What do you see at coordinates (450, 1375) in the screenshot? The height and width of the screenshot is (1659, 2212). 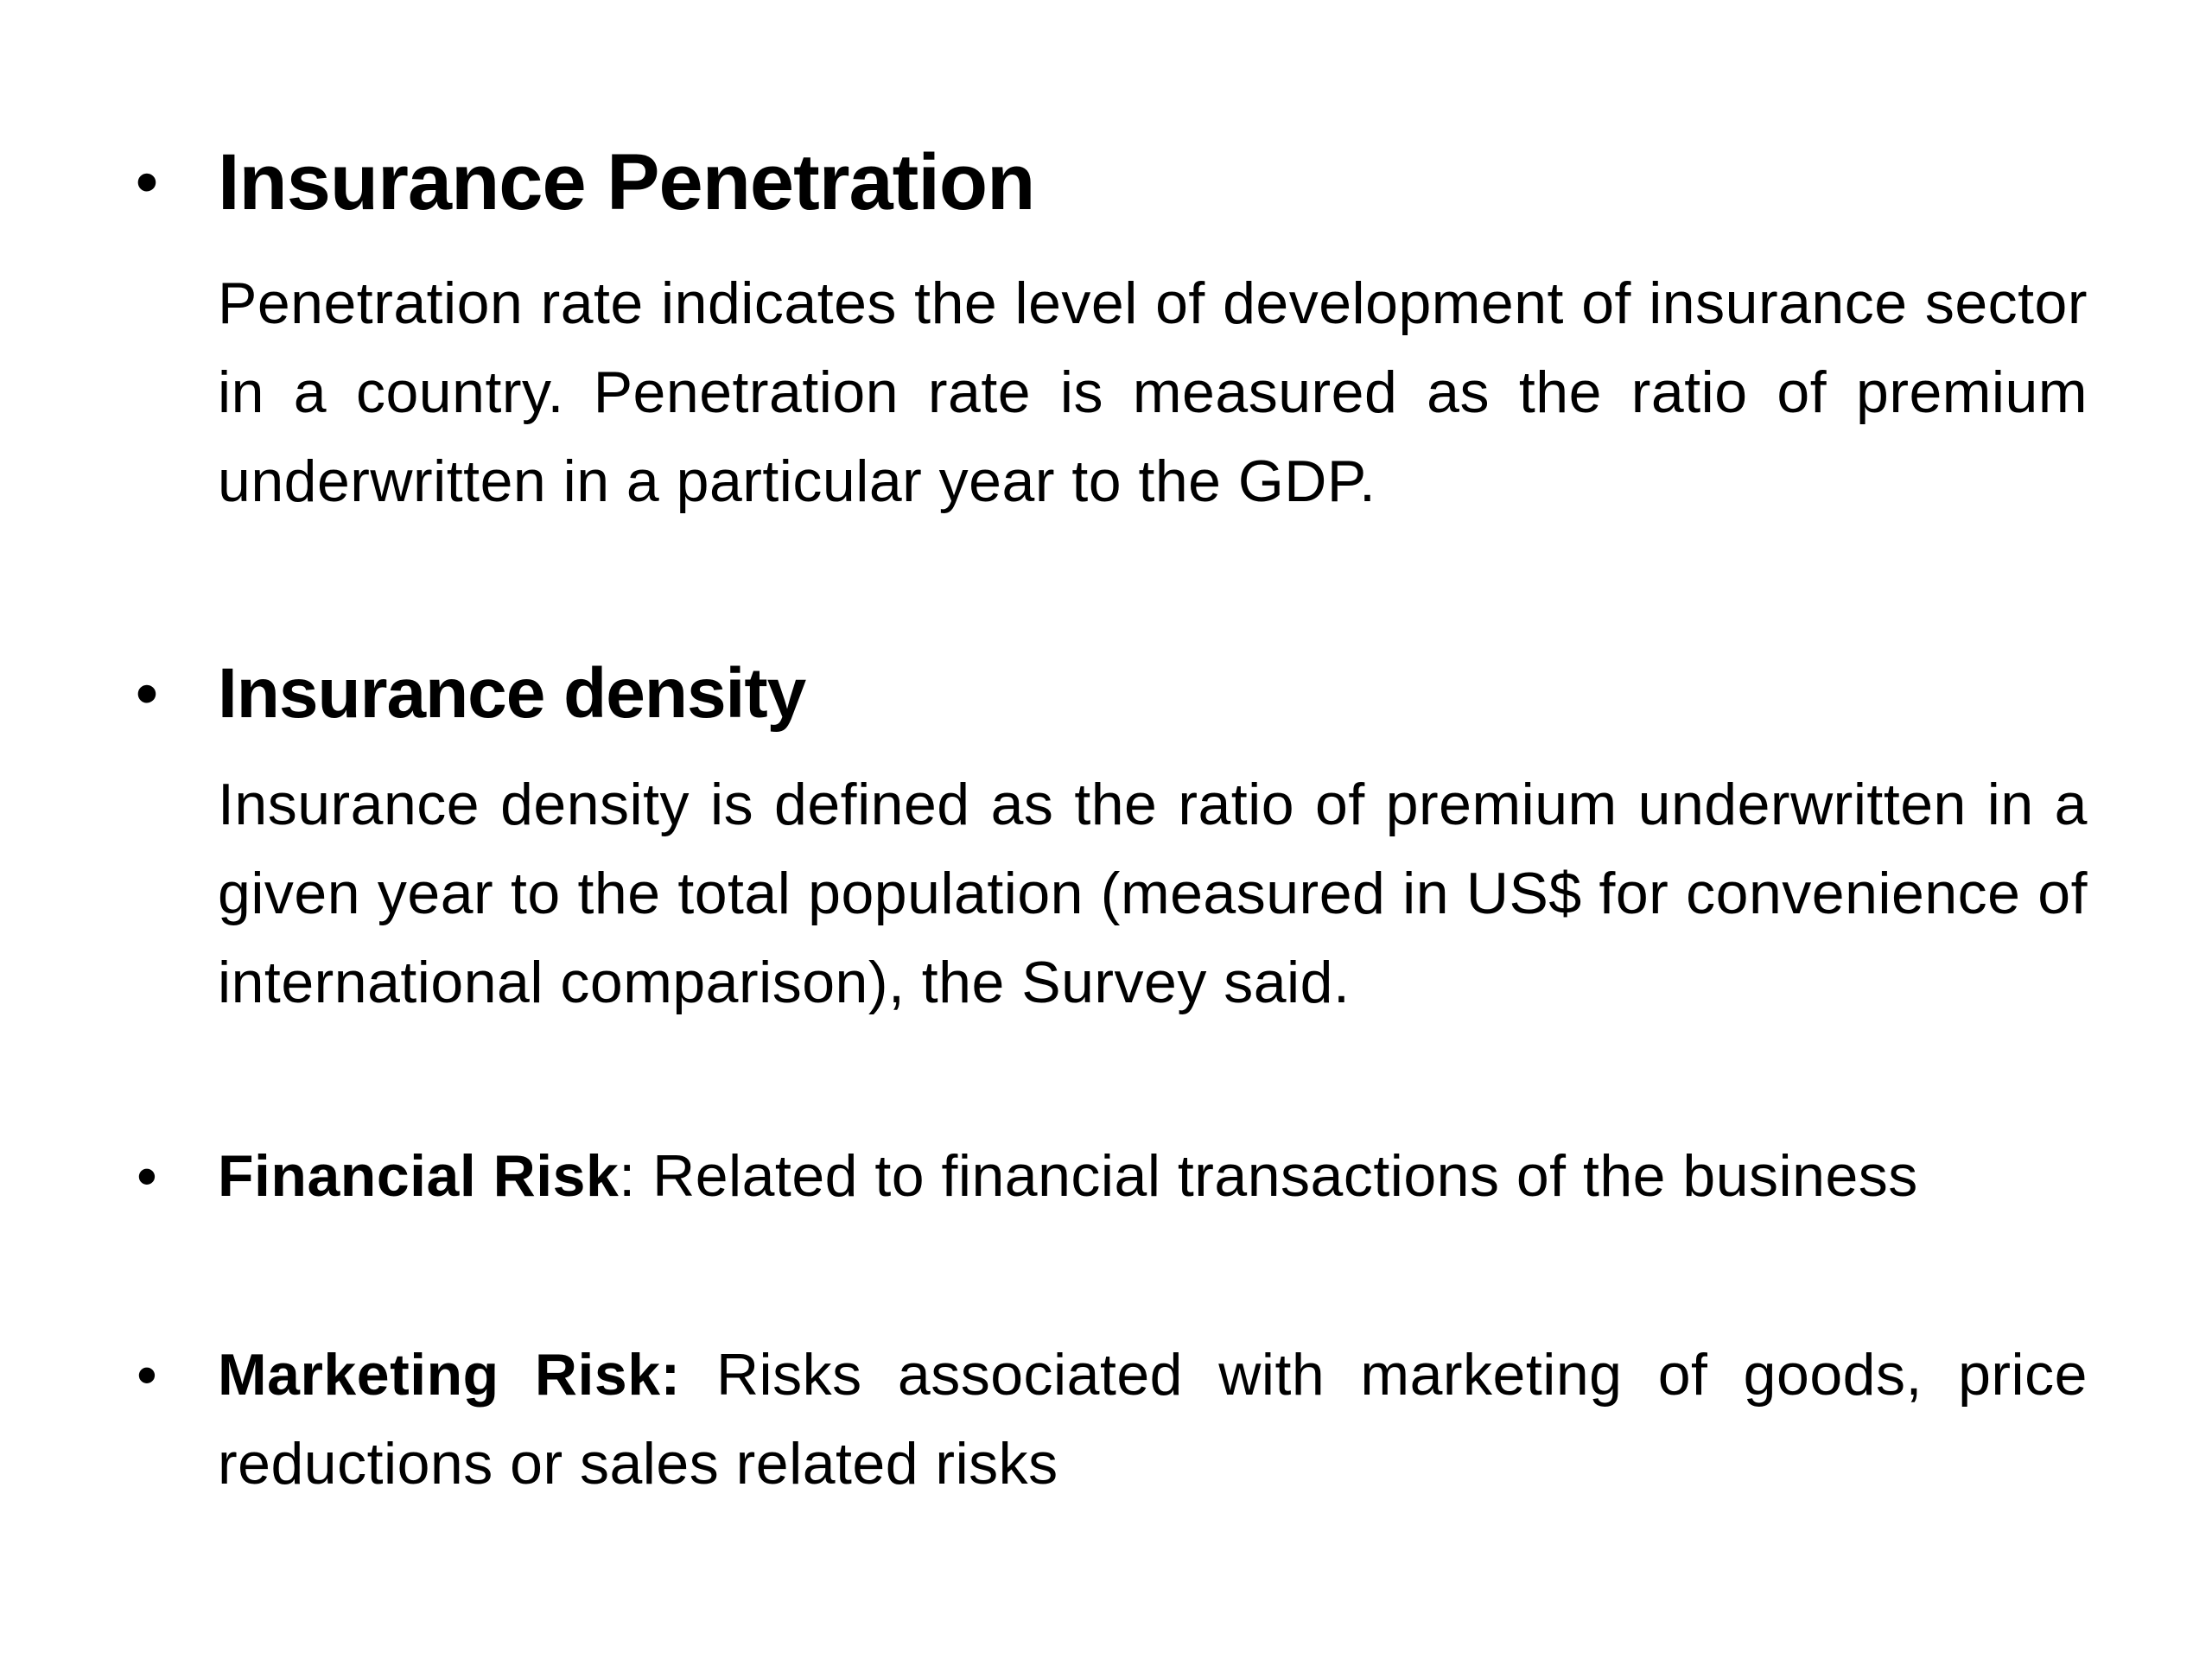 I see `lead-marketing-risk: Marketing Risk:` at bounding box center [450, 1375].